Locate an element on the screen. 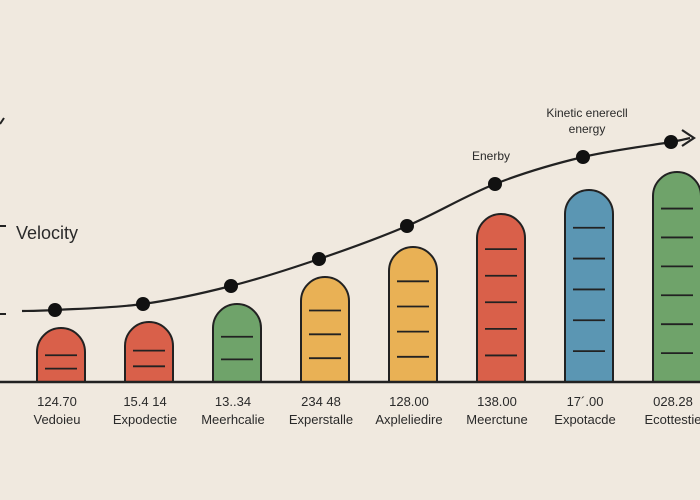 This screenshot has height=500, width=700. y-axis-title: Velocity is located at coordinates (47, 233).